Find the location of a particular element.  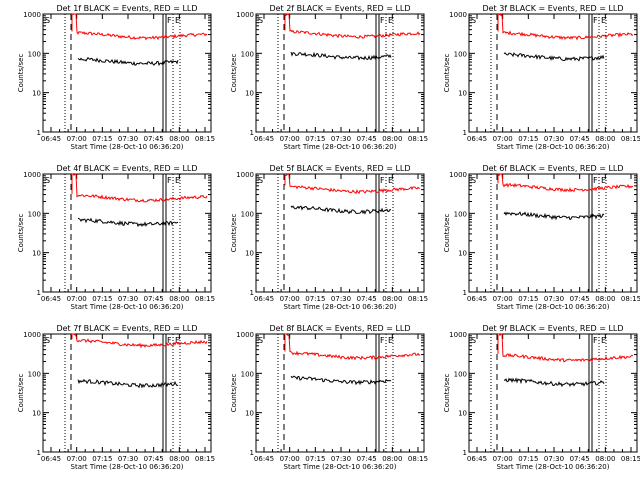

panel-title: Det 9f BLACK = Events, RED = LLD is located at coordinates (552, 328).